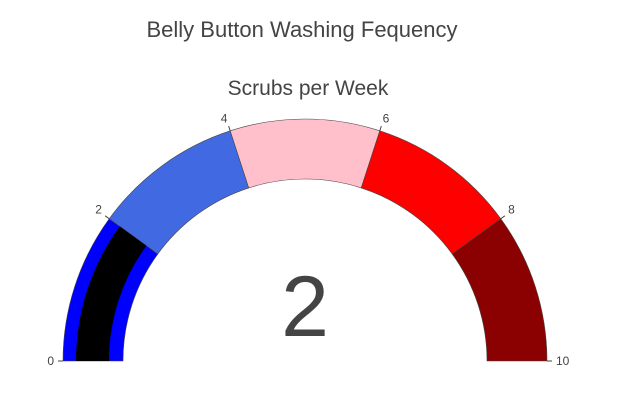  What do you see at coordinates (511, 209) in the screenshot?
I see `gauge-tick-label: 8` at bounding box center [511, 209].